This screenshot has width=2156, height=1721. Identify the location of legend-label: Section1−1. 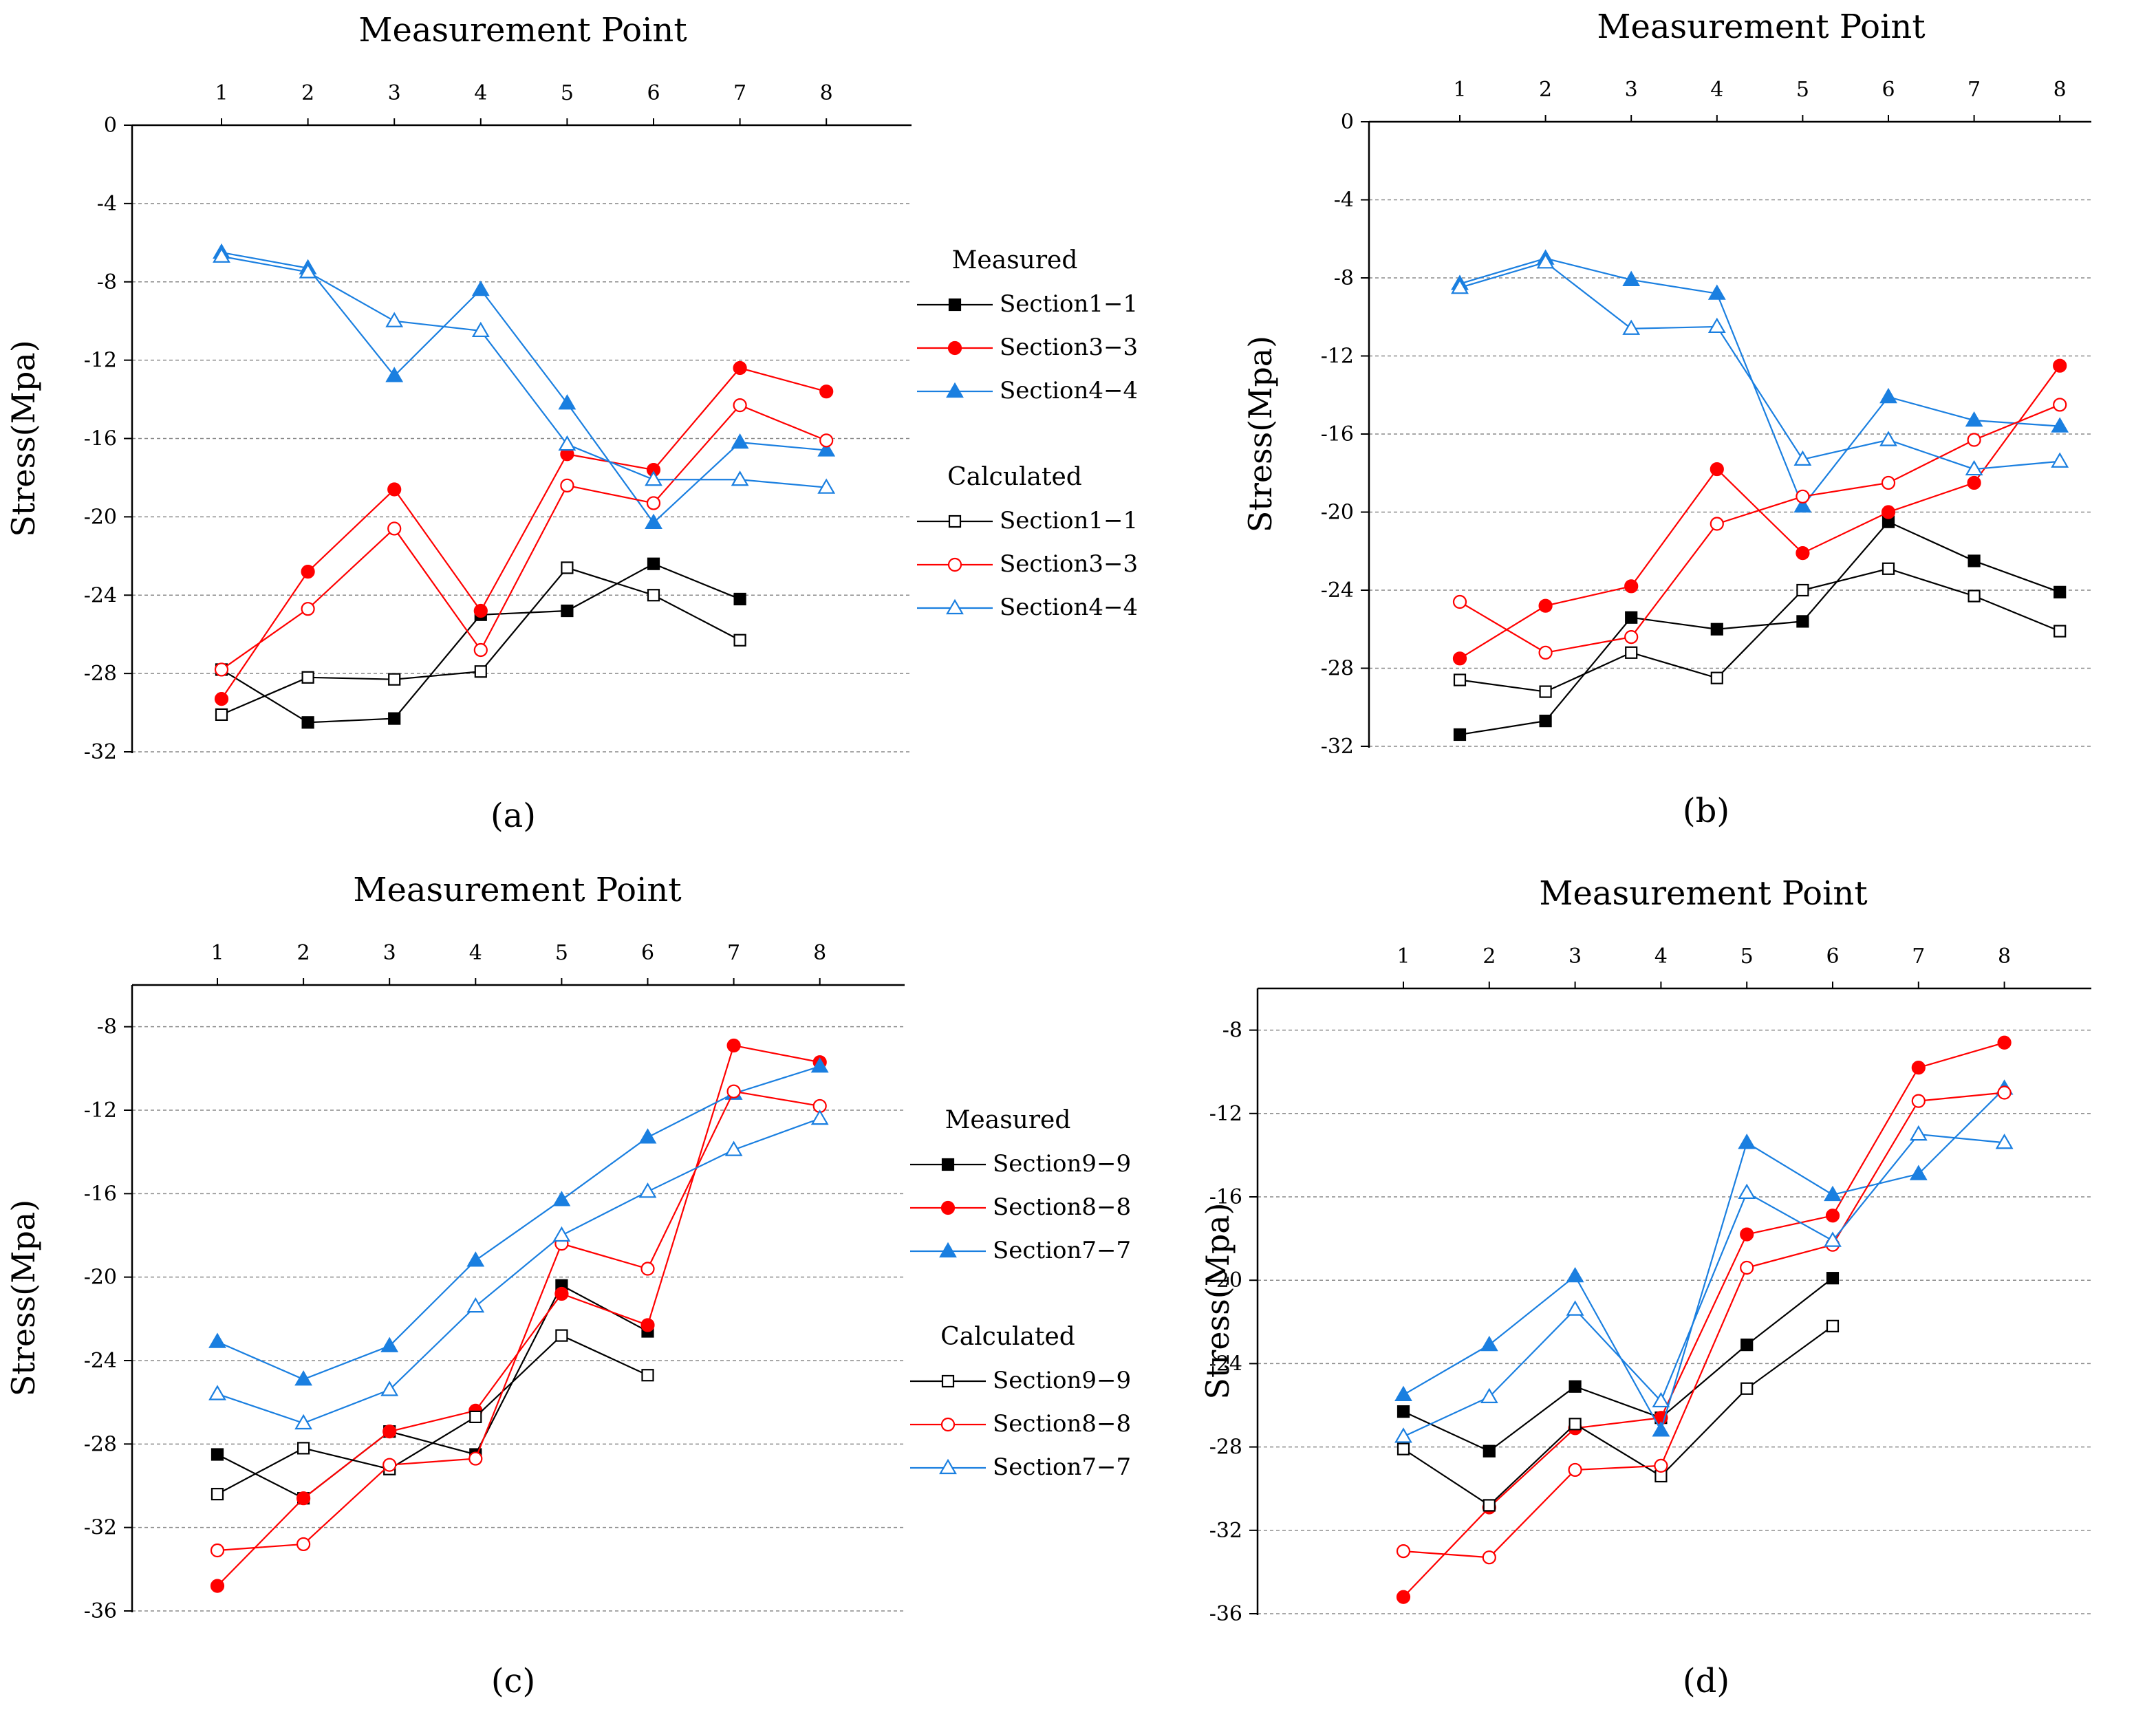
(1069, 304).